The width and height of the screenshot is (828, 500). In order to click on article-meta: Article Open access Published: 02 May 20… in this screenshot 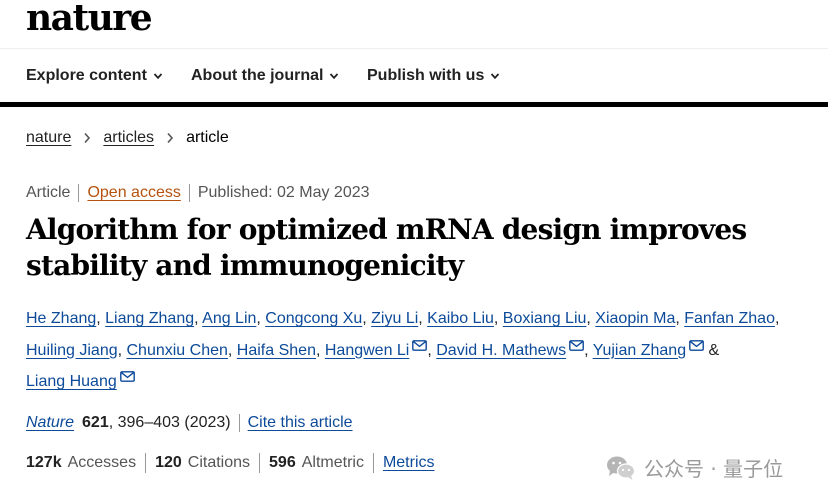, I will do `click(198, 193)`.